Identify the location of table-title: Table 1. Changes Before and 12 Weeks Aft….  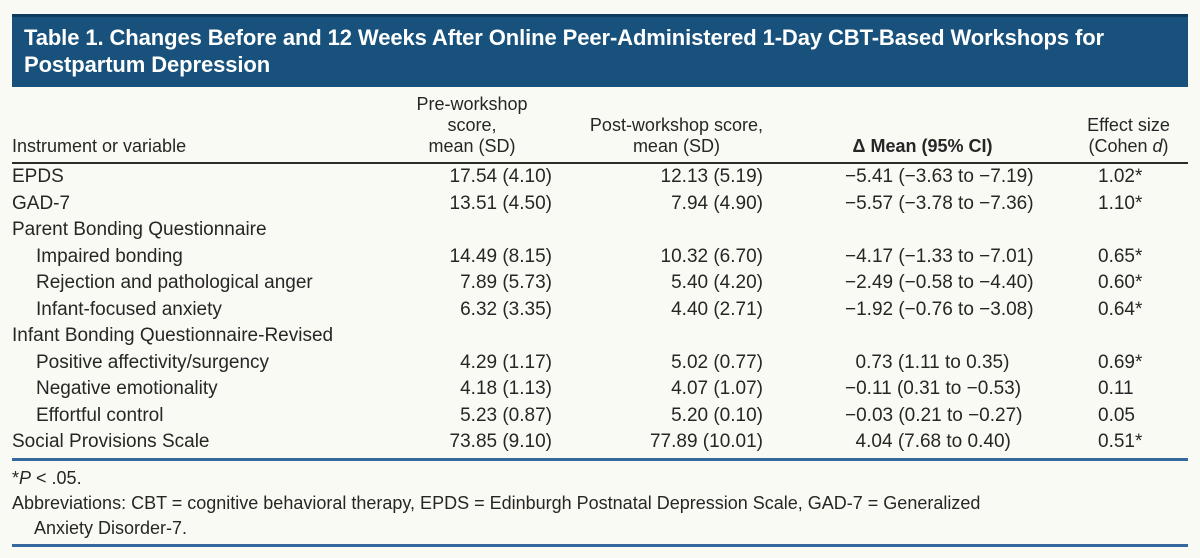
(600, 50).